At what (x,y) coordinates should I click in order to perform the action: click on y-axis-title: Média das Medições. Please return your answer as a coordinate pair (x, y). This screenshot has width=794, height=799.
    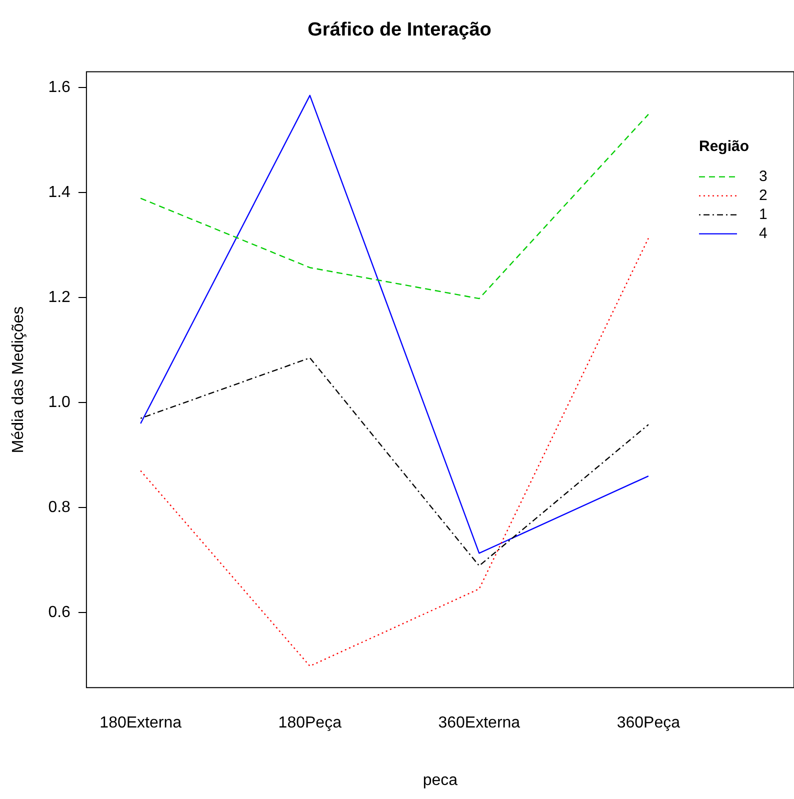
    Looking at the image, I should click on (19, 380).